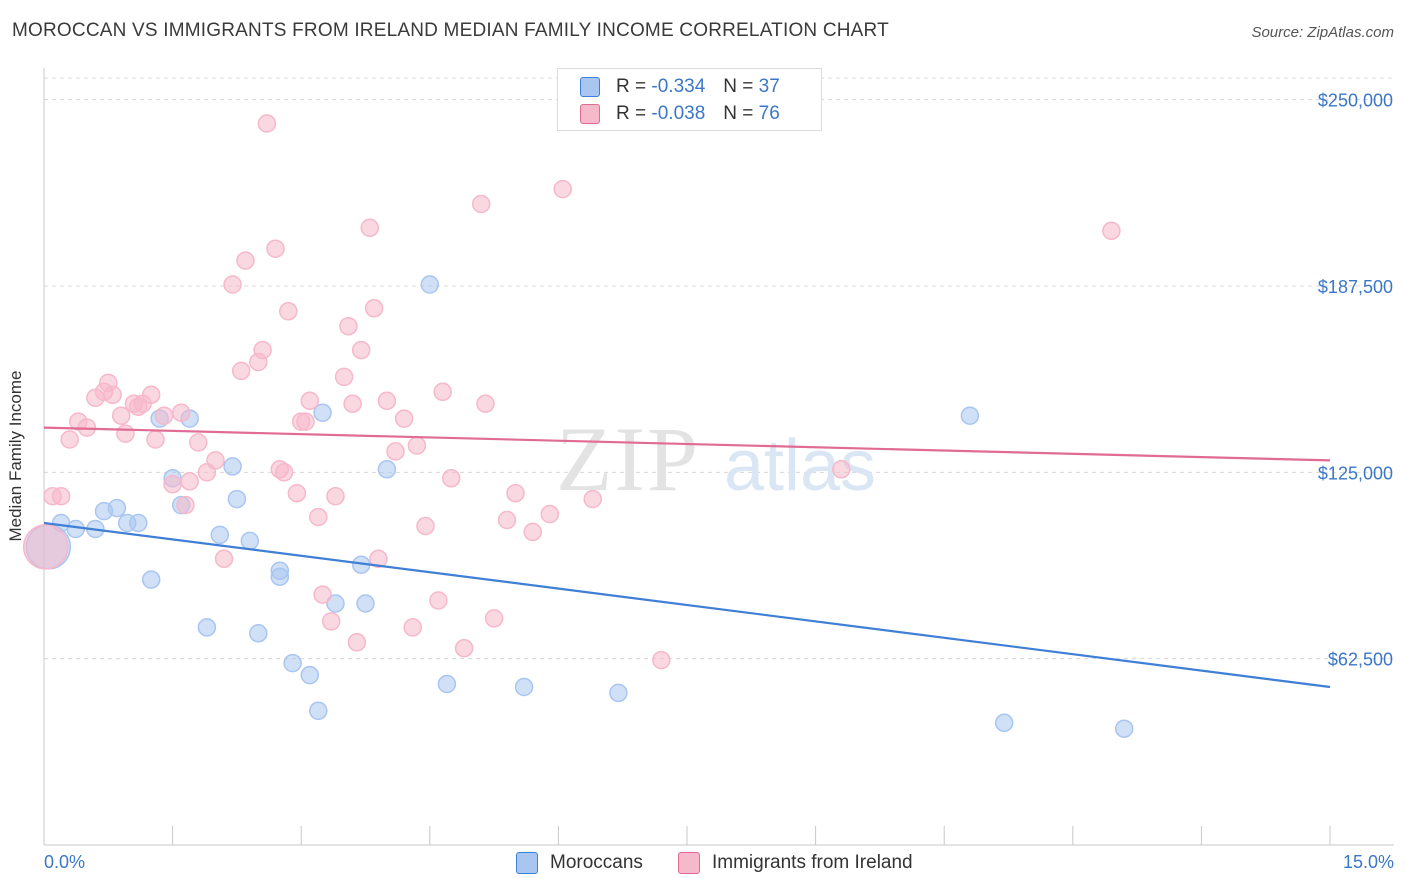 The width and height of the screenshot is (1406, 892). I want to click on y-tick-label: $250,000, so click(1355, 101).